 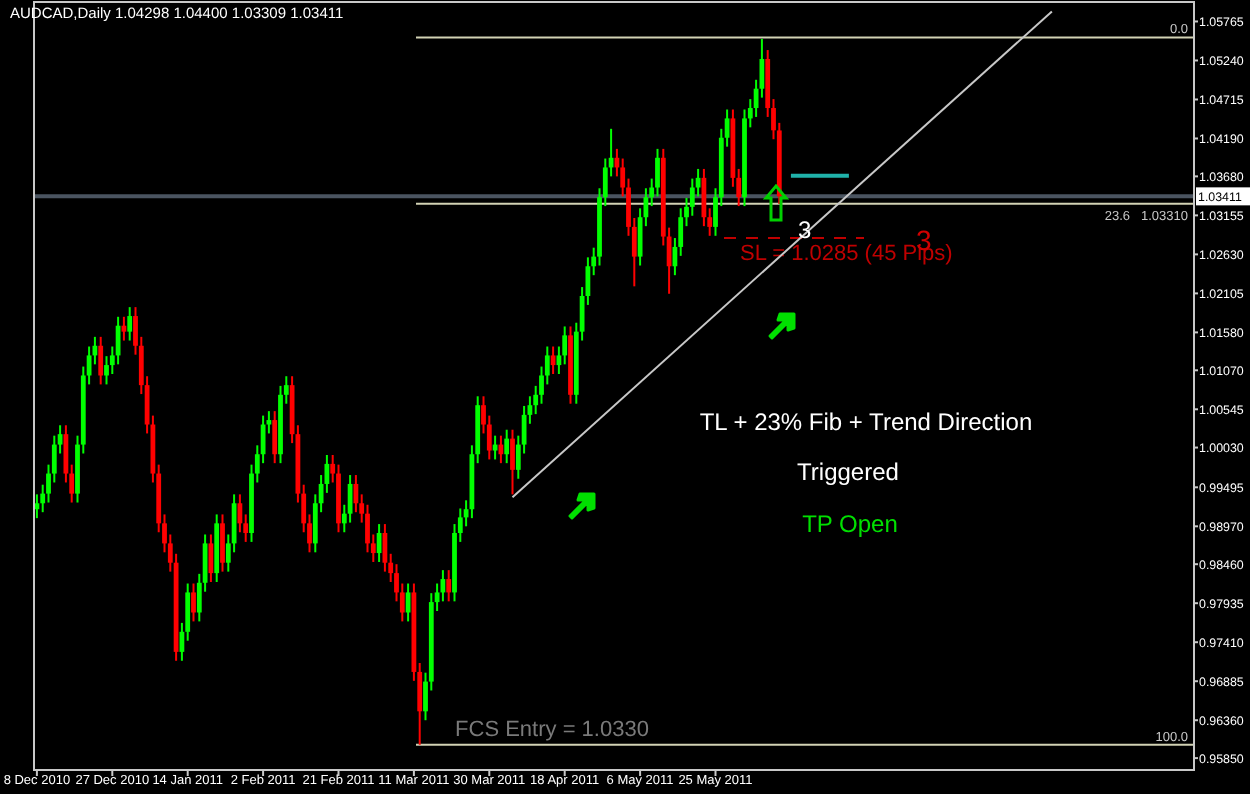 What do you see at coordinates (552, 730) in the screenshot?
I see `annotation: FCS Entry = 1.0330` at bounding box center [552, 730].